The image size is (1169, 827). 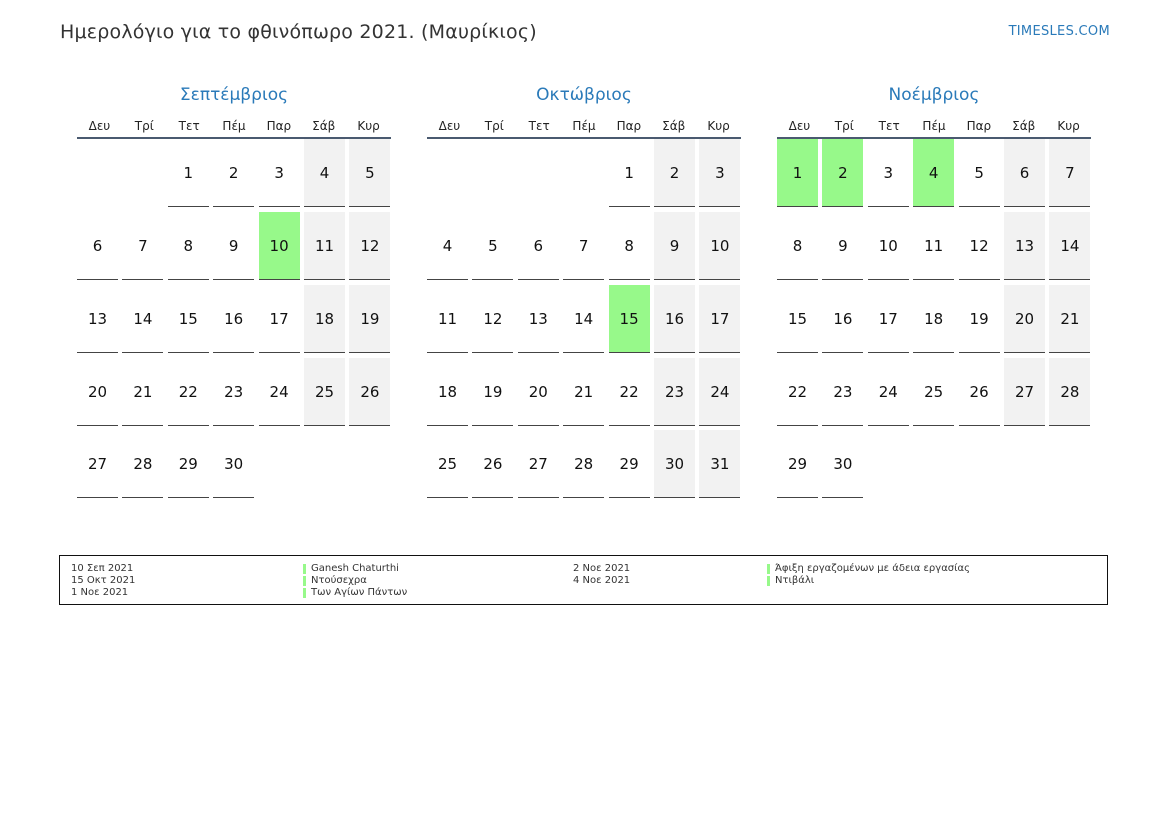 What do you see at coordinates (1059, 31) in the screenshot?
I see `brand-link: TIMESLES.COM` at bounding box center [1059, 31].